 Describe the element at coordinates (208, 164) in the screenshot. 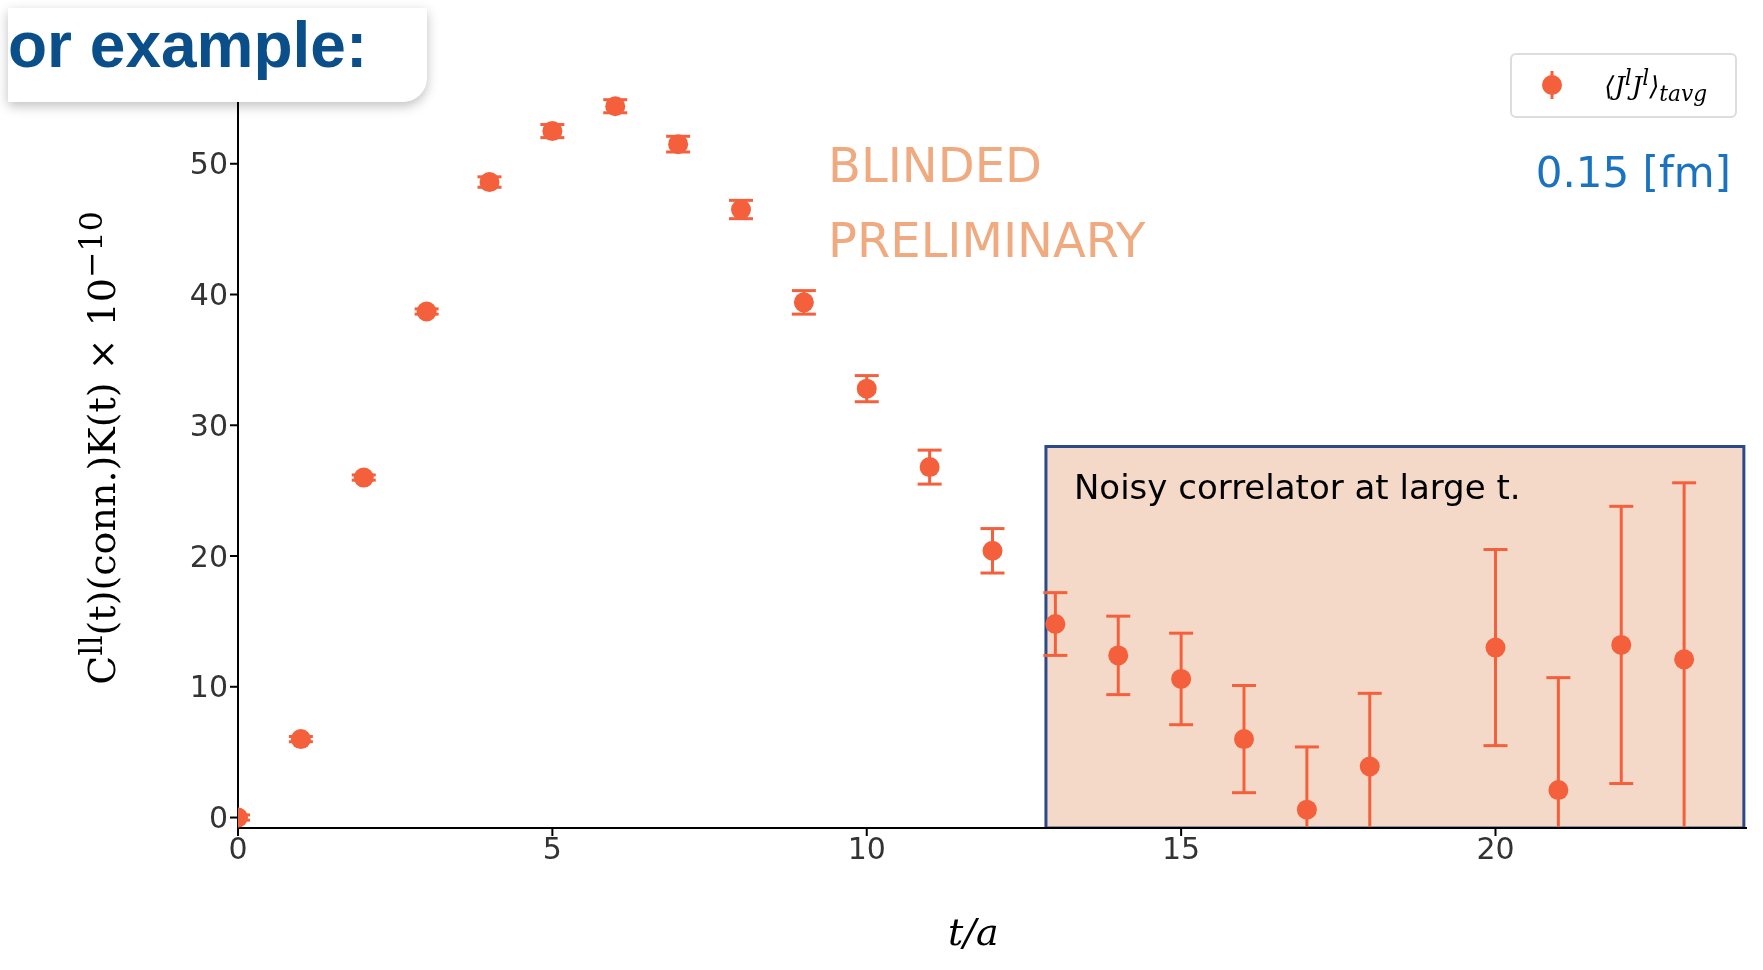

I see `y-tick-label: 50` at that location.